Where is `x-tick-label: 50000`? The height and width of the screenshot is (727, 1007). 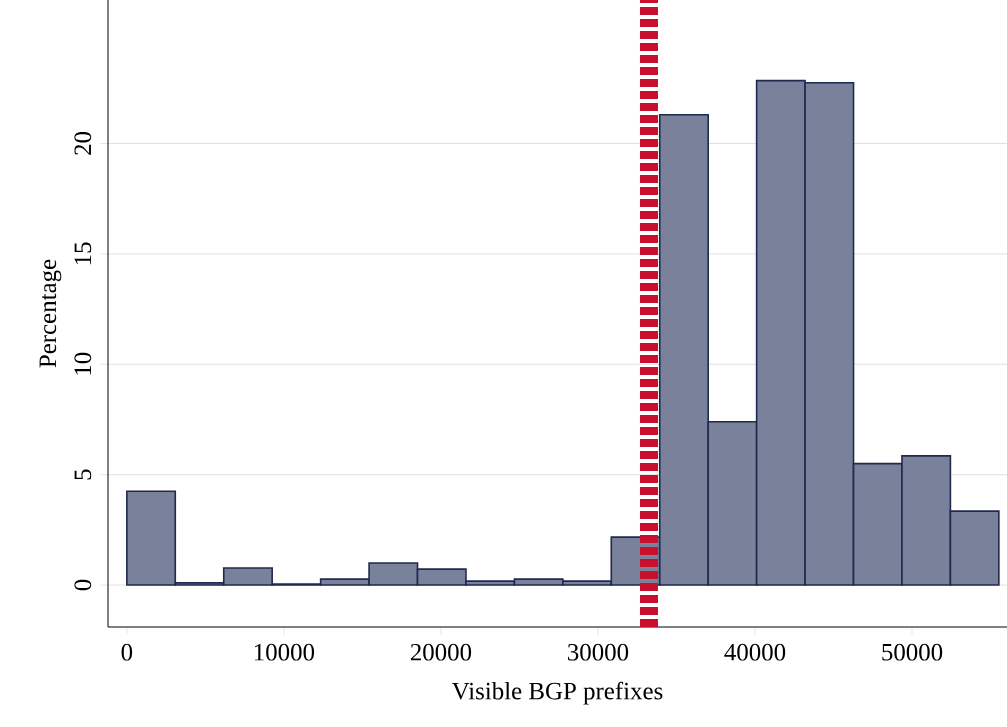
x-tick-label: 50000 is located at coordinates (912, 652).